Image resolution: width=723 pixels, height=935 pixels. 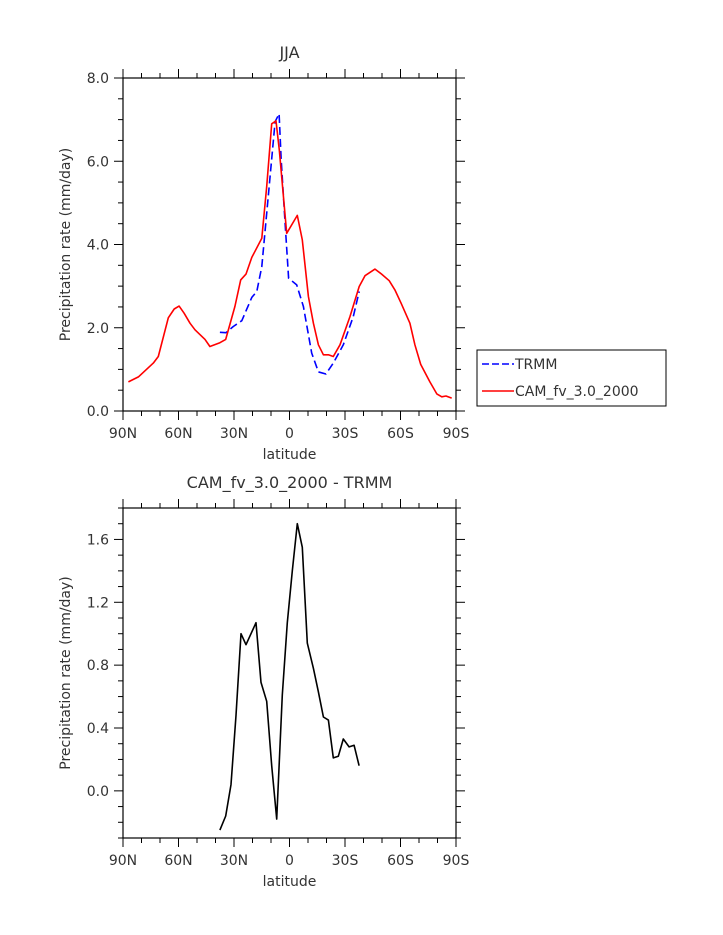 I want to click on y-tick-label: 1.2, so click(x=98, y=603).